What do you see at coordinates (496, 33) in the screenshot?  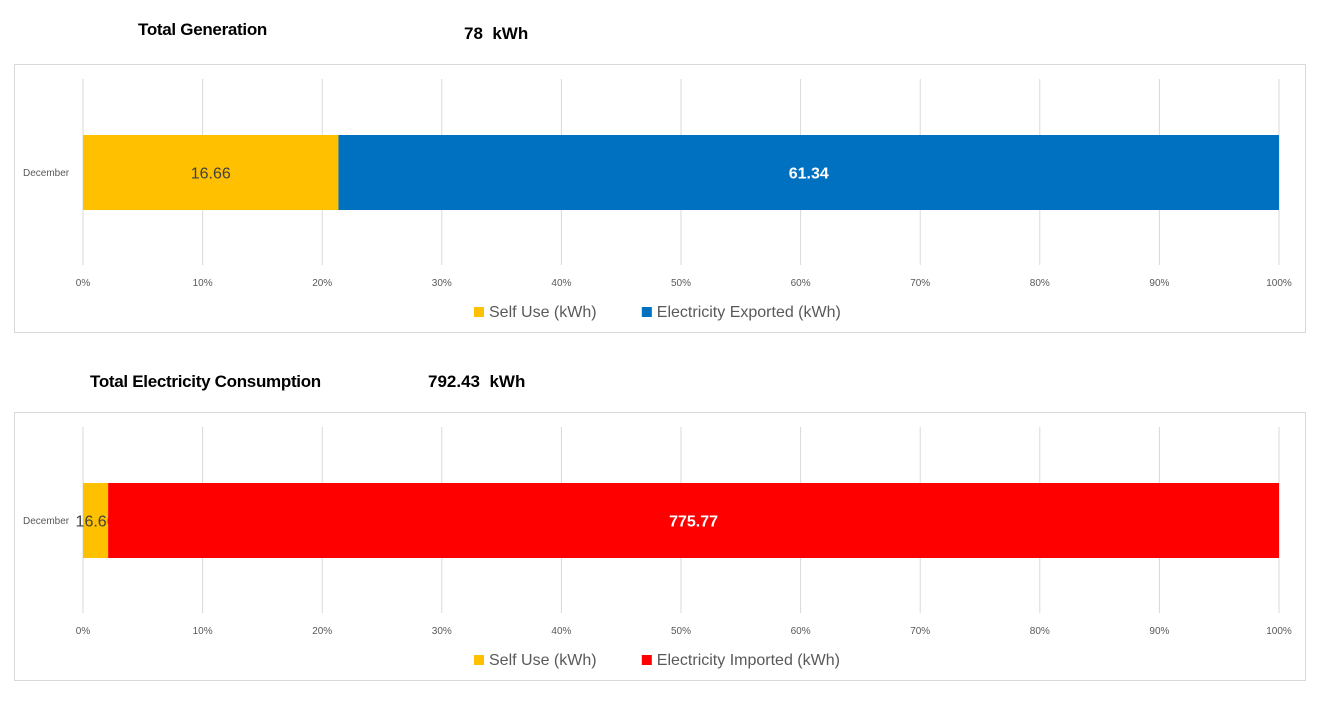 I see `generation-total: 78 kWh` at bounding box center [496, 33].